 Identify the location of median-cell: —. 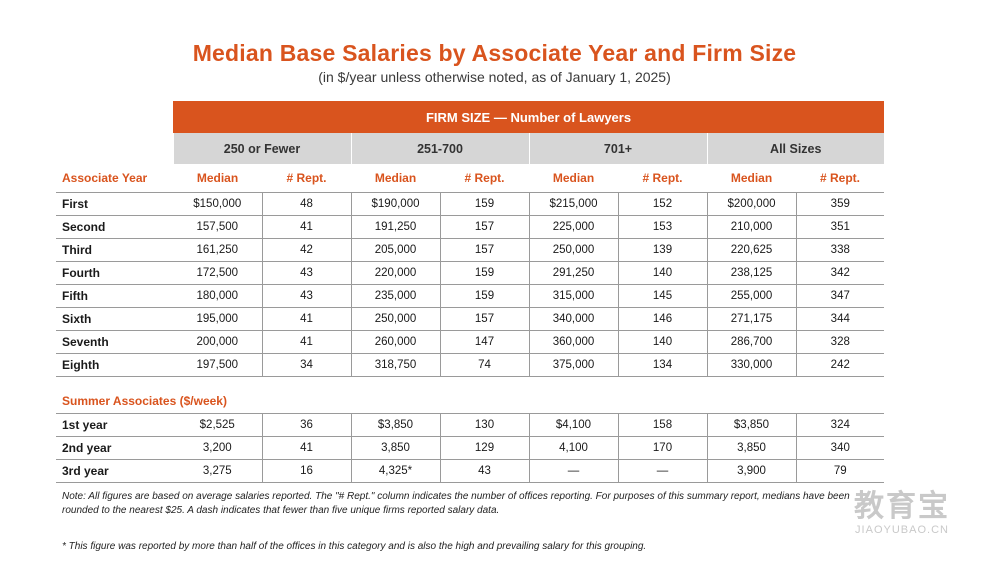
(573, 471).